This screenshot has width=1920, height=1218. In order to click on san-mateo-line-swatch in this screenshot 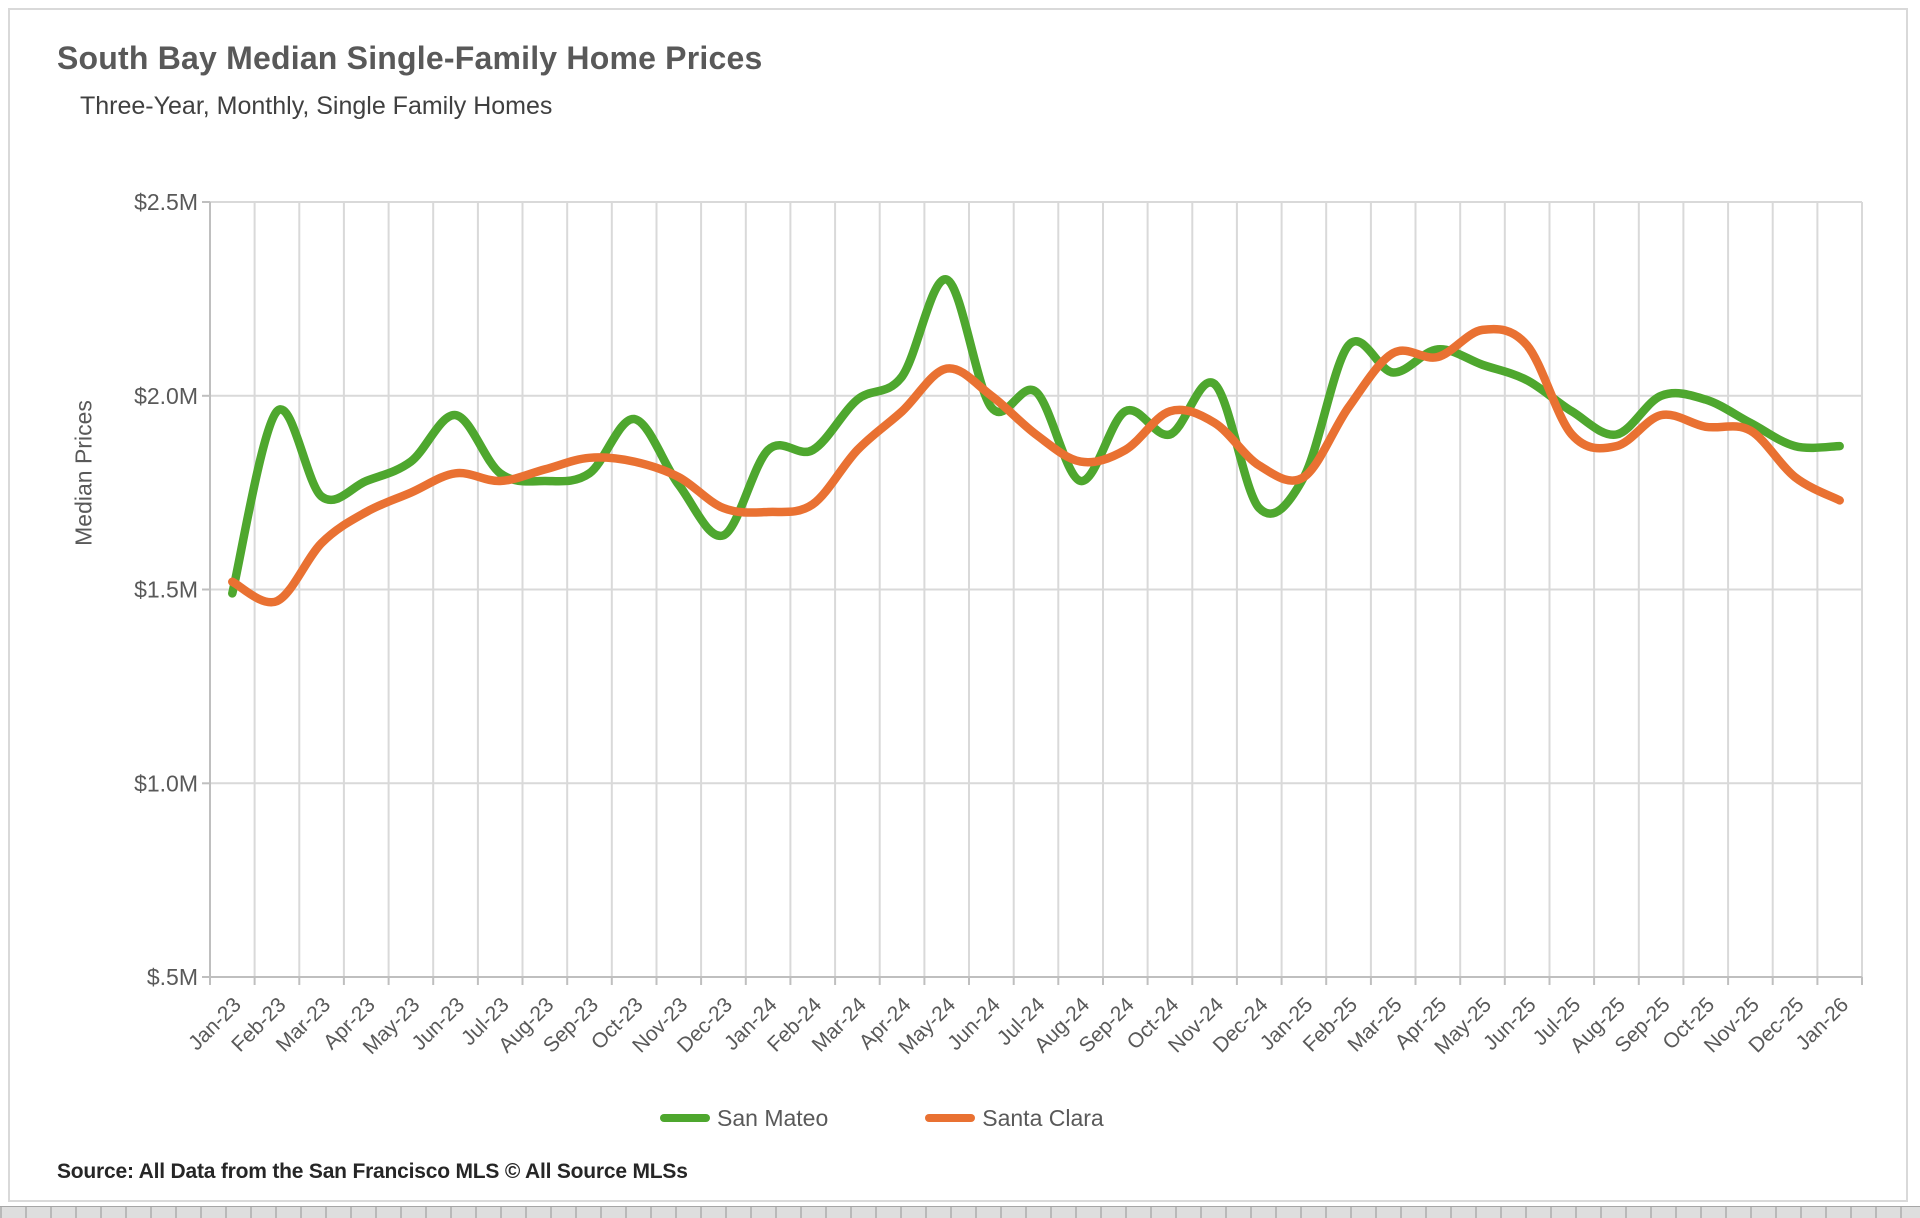, I will do `click(685, 1118)`.